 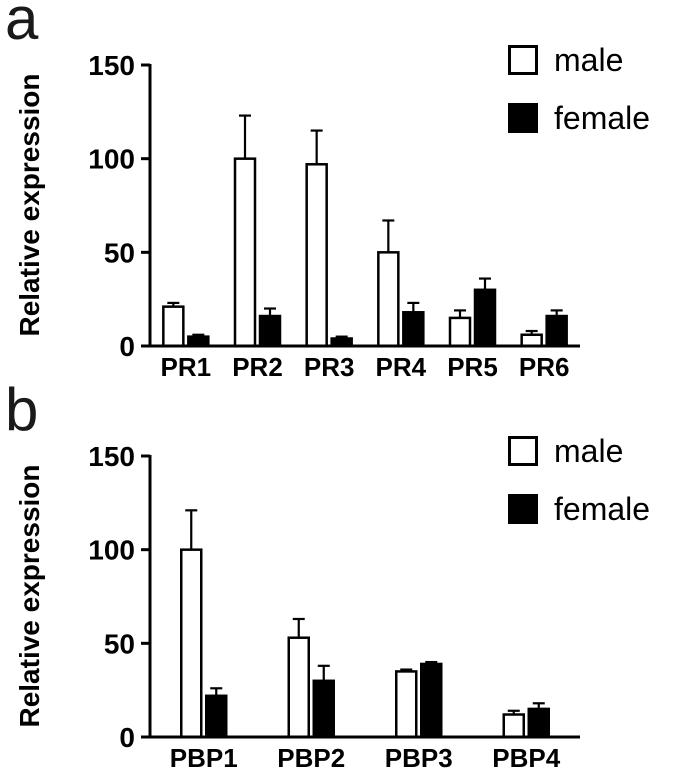 I want to click on bar-female-PBP2, so click(x=323, y=709).